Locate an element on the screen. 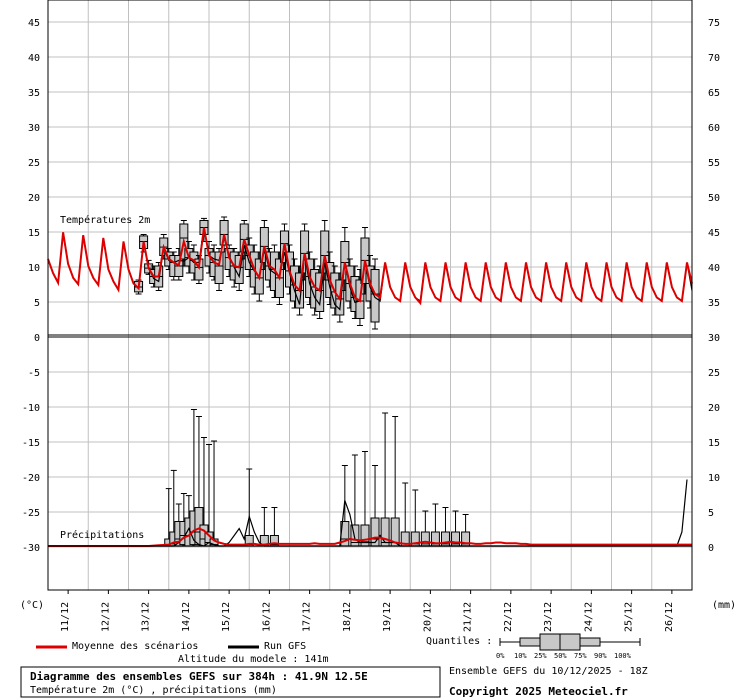  x-tick-label: 26/12 is located at coordinates (669, 617).